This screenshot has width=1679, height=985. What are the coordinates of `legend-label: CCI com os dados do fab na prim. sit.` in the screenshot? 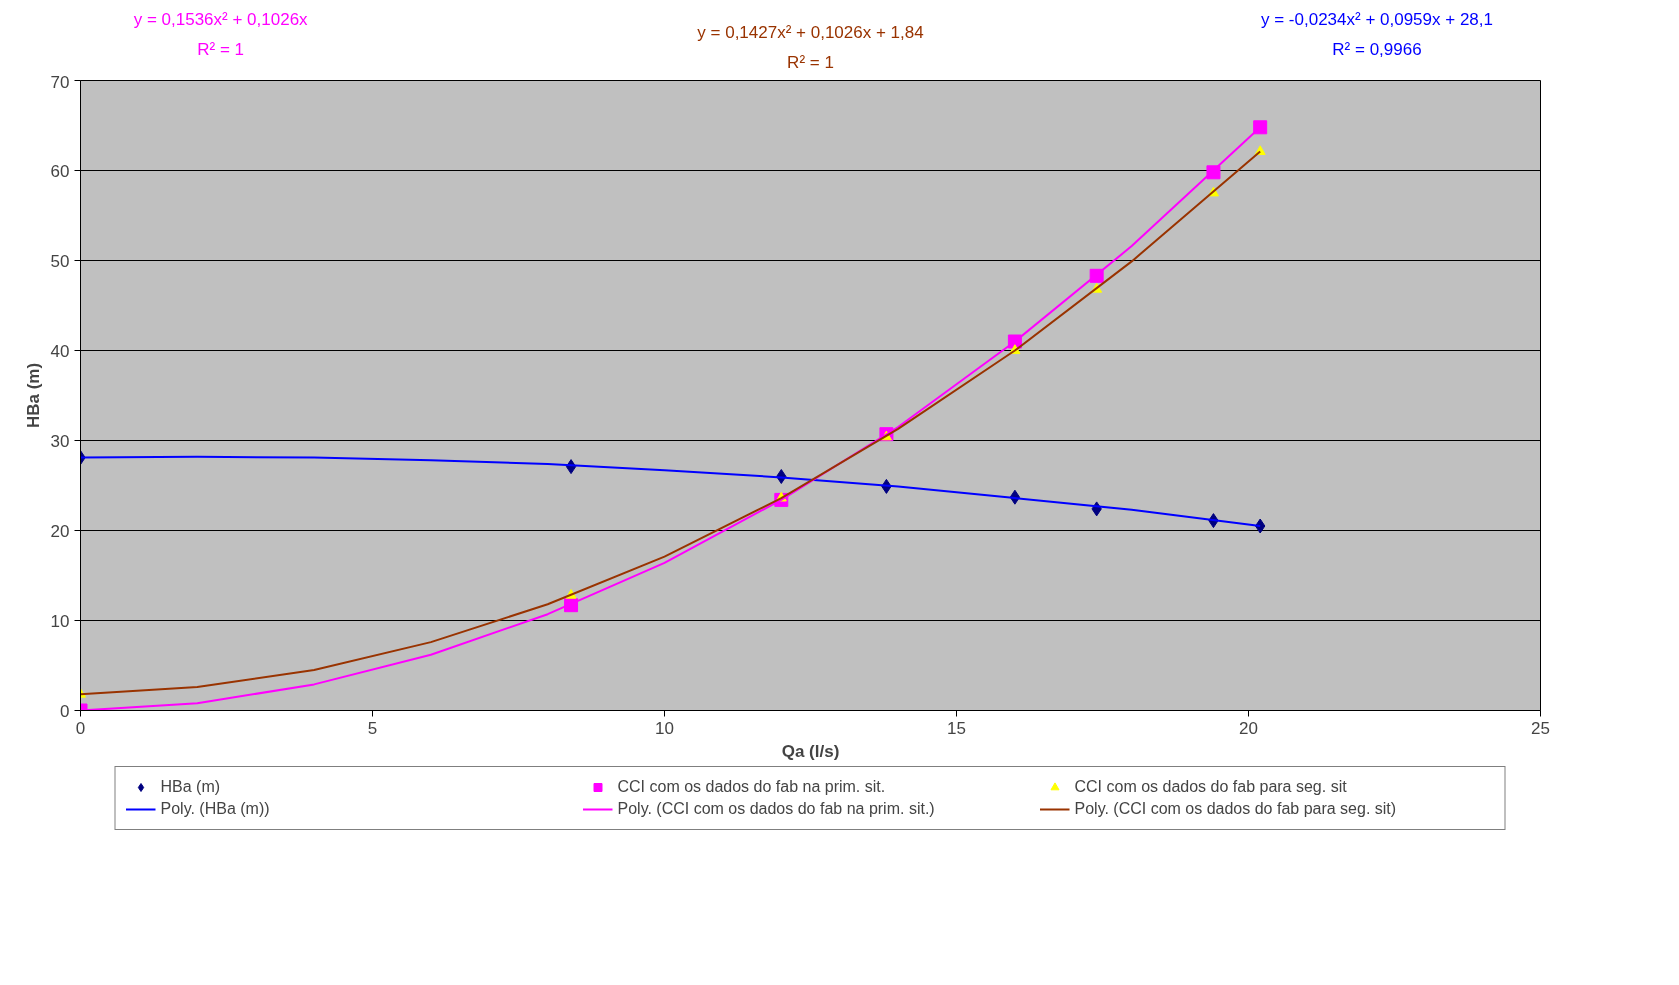 It's located at (752, 787).